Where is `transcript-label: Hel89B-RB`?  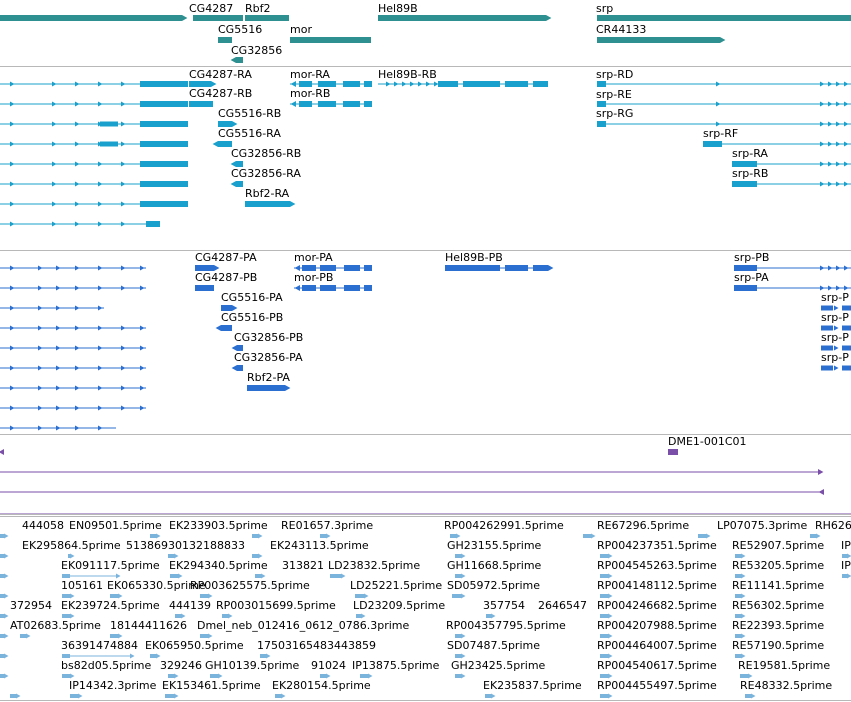 transcript-label: Hel89B-RB is located at coordinates (407, 74).